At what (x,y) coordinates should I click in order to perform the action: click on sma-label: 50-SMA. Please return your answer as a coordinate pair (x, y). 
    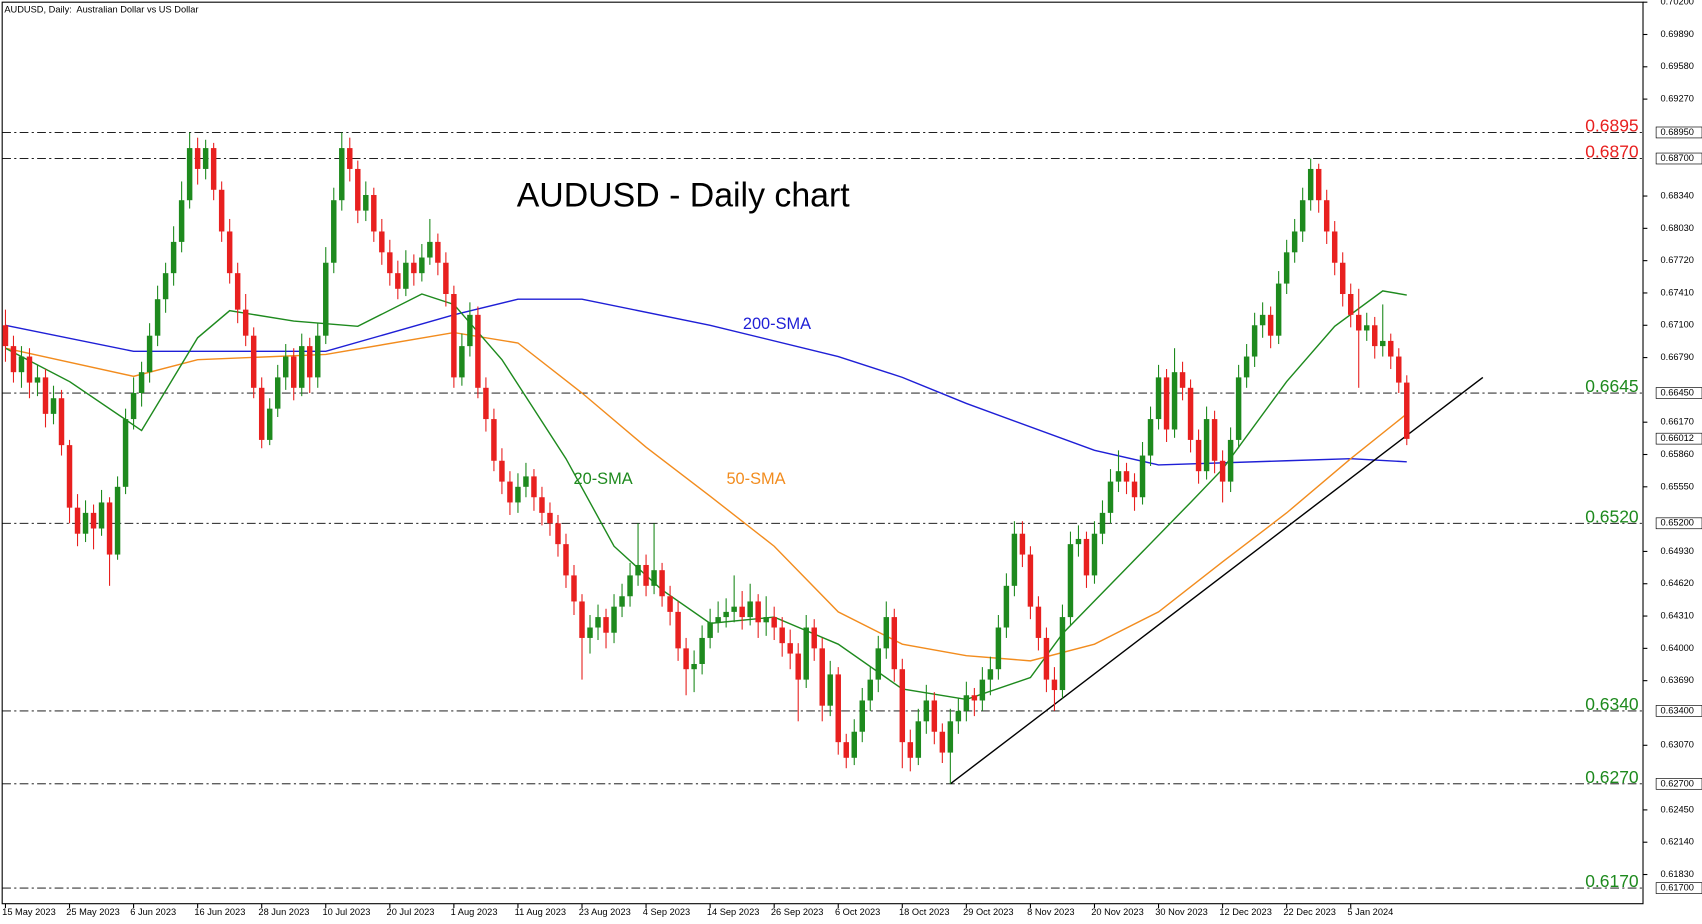
    Looking at the image, I should click on (755, 479).